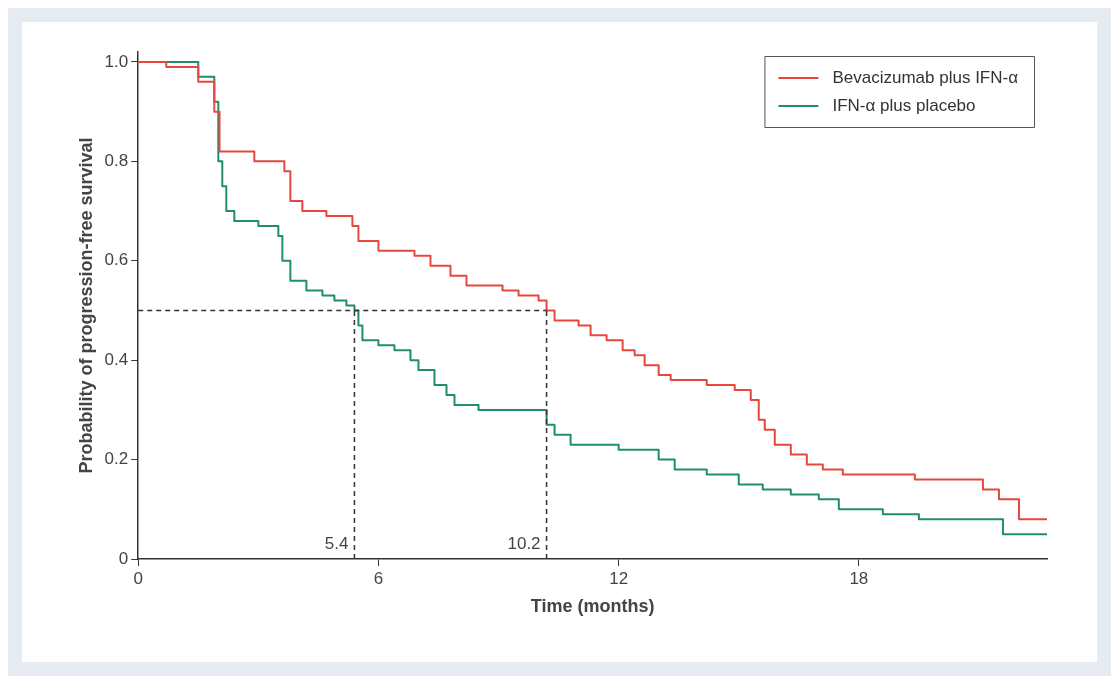  I want to click on y-tick-label: 0, so click(123, 558).